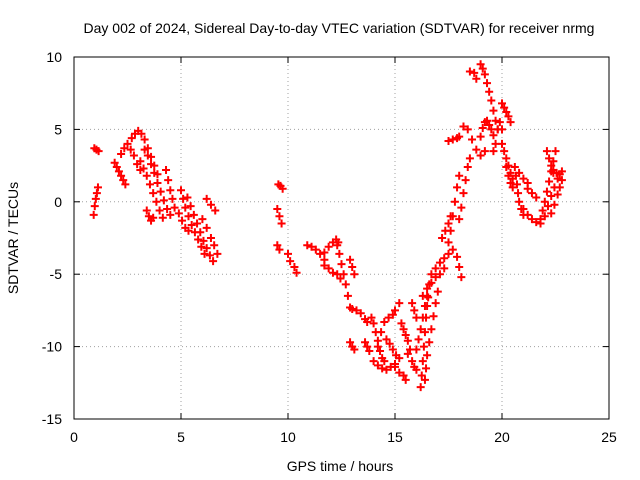  I want to click on x-tick-label: 25, so click(609, 437).